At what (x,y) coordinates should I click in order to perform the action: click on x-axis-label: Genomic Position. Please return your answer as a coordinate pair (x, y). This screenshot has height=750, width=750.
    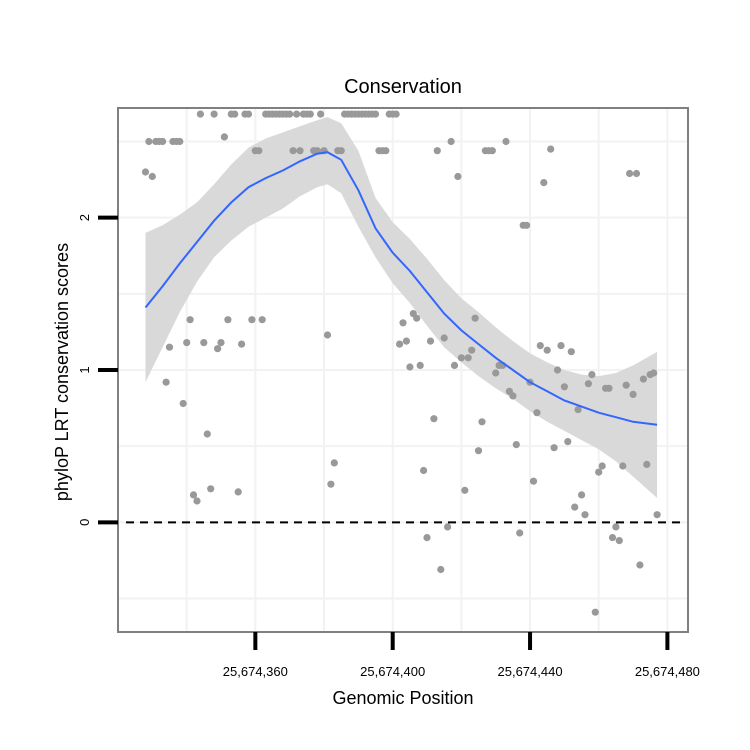
    Looking at the image, I should click on (402, 698).